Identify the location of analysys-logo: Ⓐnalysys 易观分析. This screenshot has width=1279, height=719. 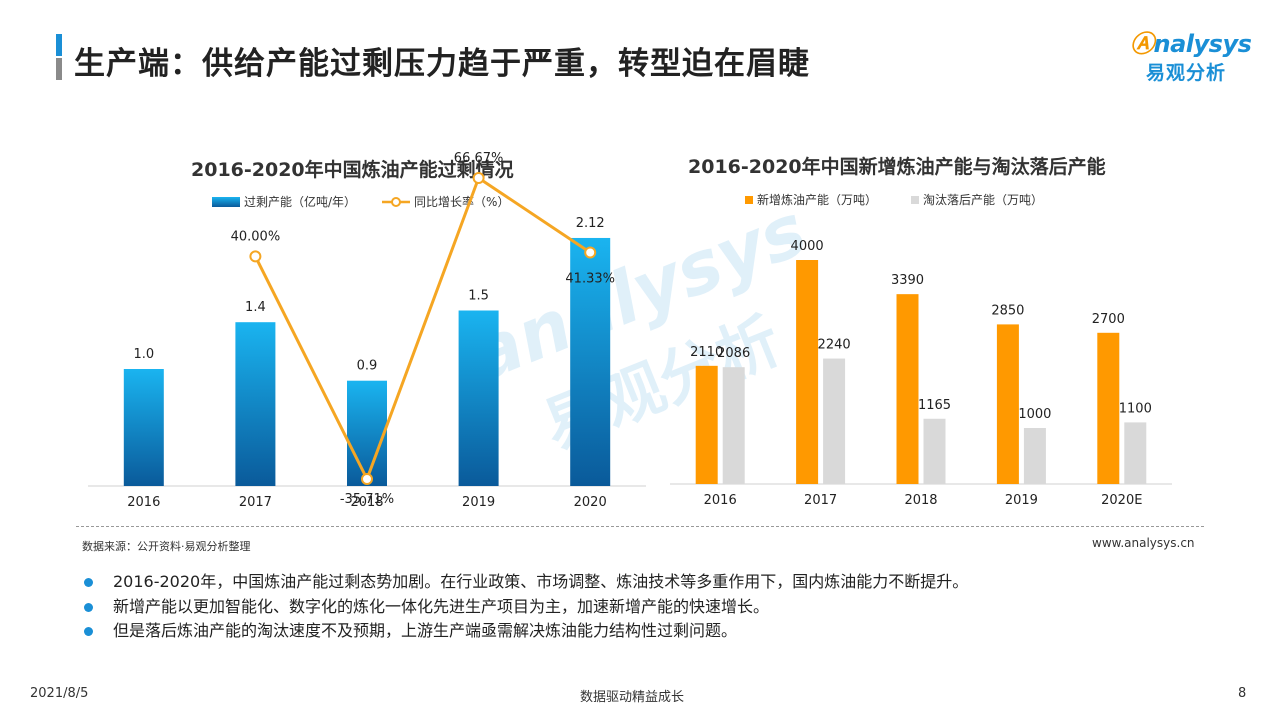
(1185, 51).